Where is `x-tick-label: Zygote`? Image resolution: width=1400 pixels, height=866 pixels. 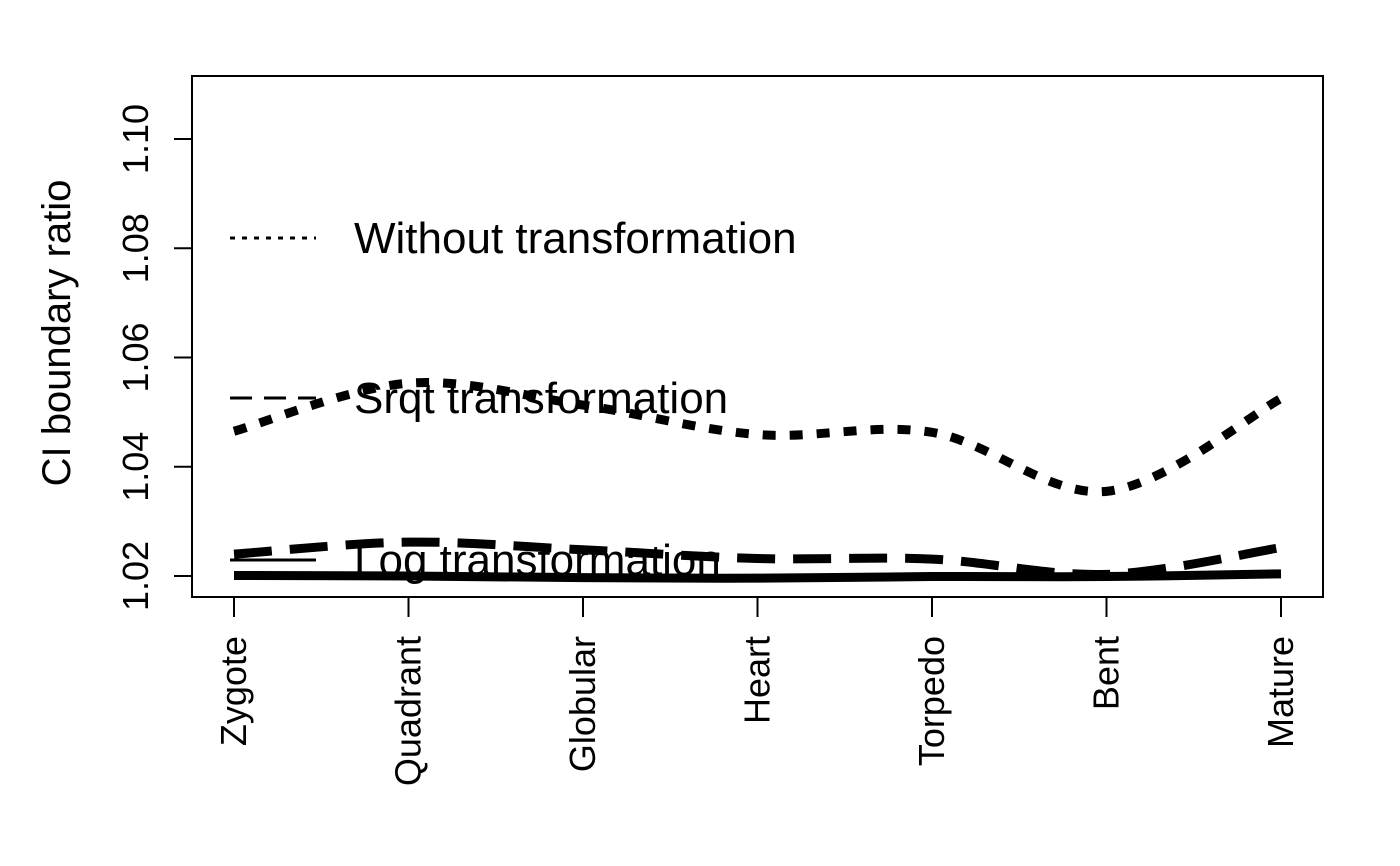 x-tick-label: Zygote is located at coordinates (233, 691).